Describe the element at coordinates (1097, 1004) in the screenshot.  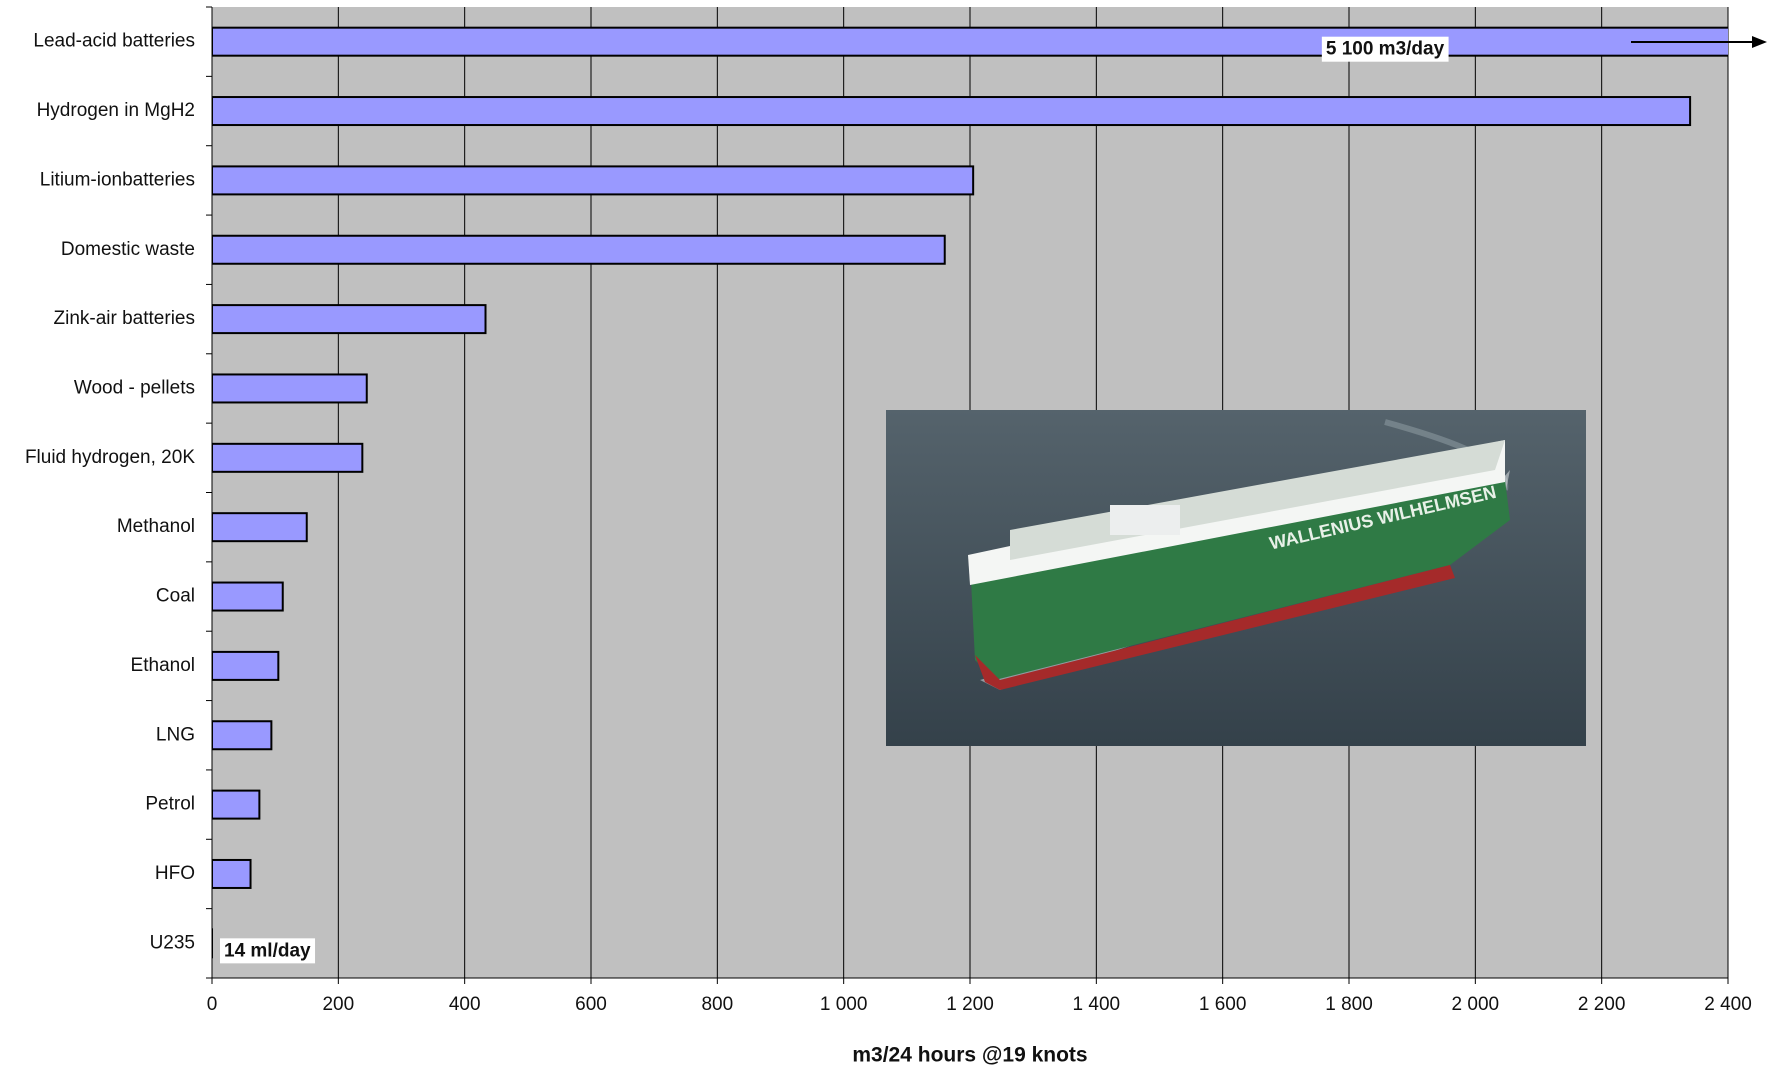
I see `x-tick-label: 1 400` at that location.